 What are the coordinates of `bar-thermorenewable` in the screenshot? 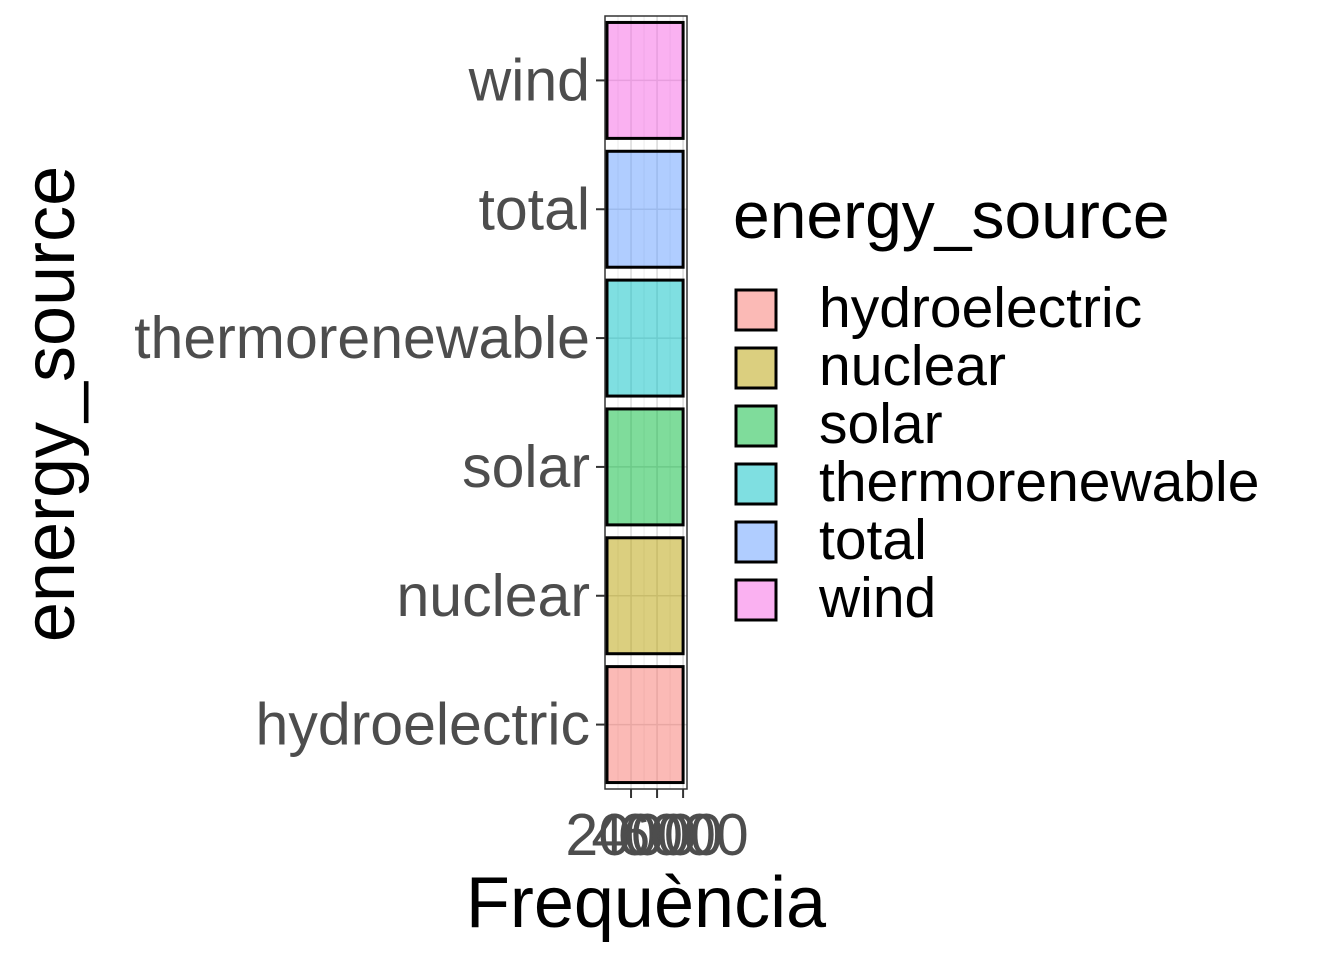 It's located at (645, 338).